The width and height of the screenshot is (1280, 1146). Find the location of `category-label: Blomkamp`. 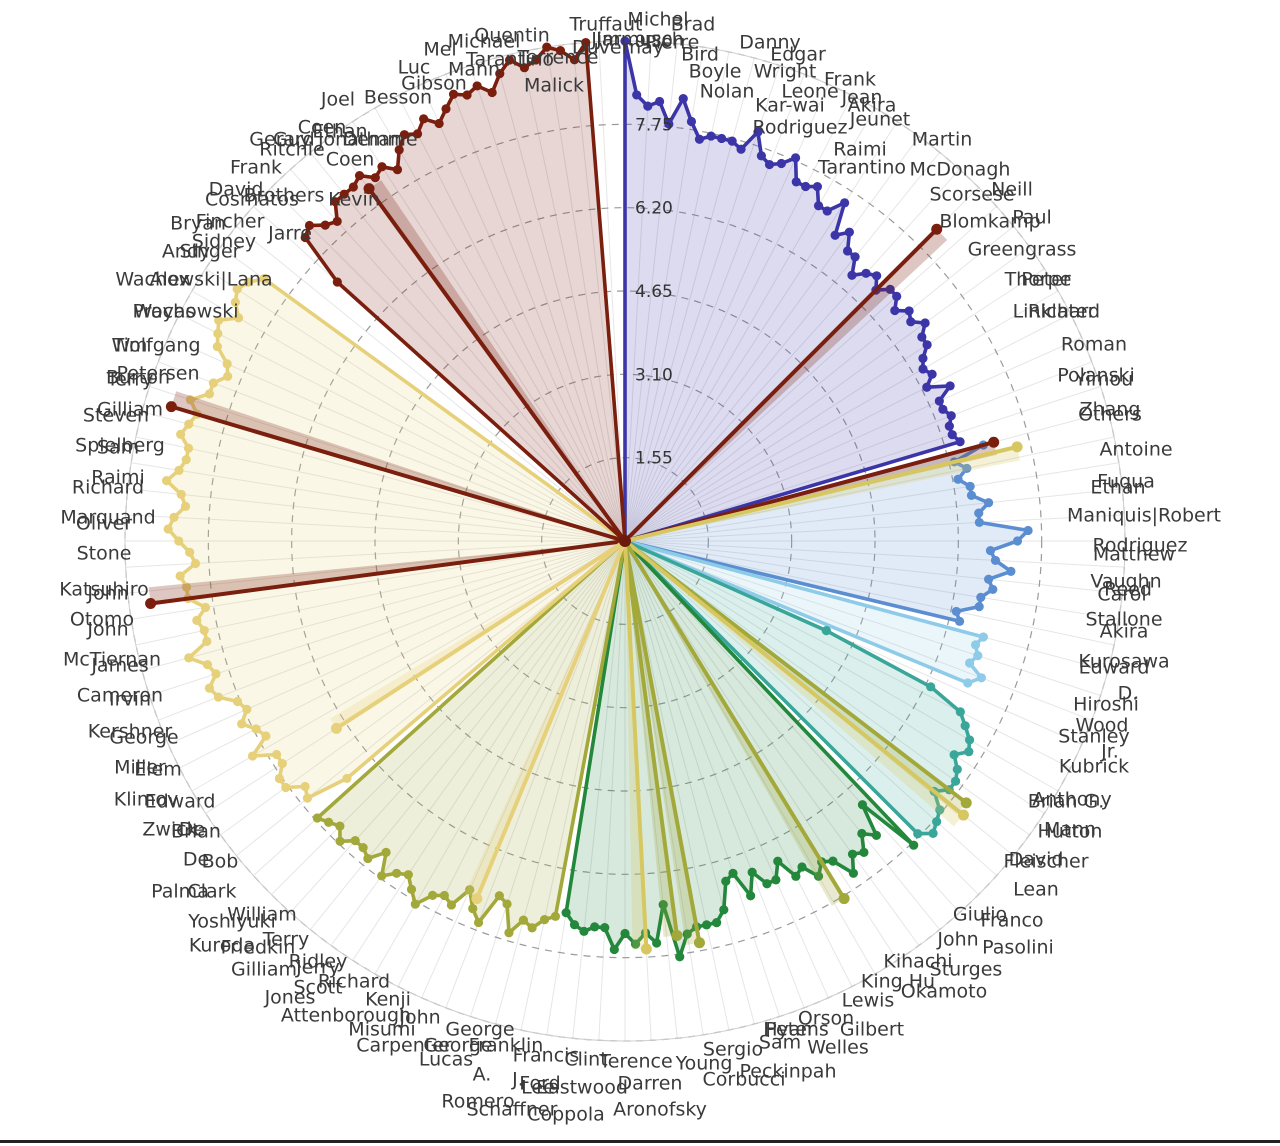

category-label: Blomkamp is located at coordinates (989, 222).